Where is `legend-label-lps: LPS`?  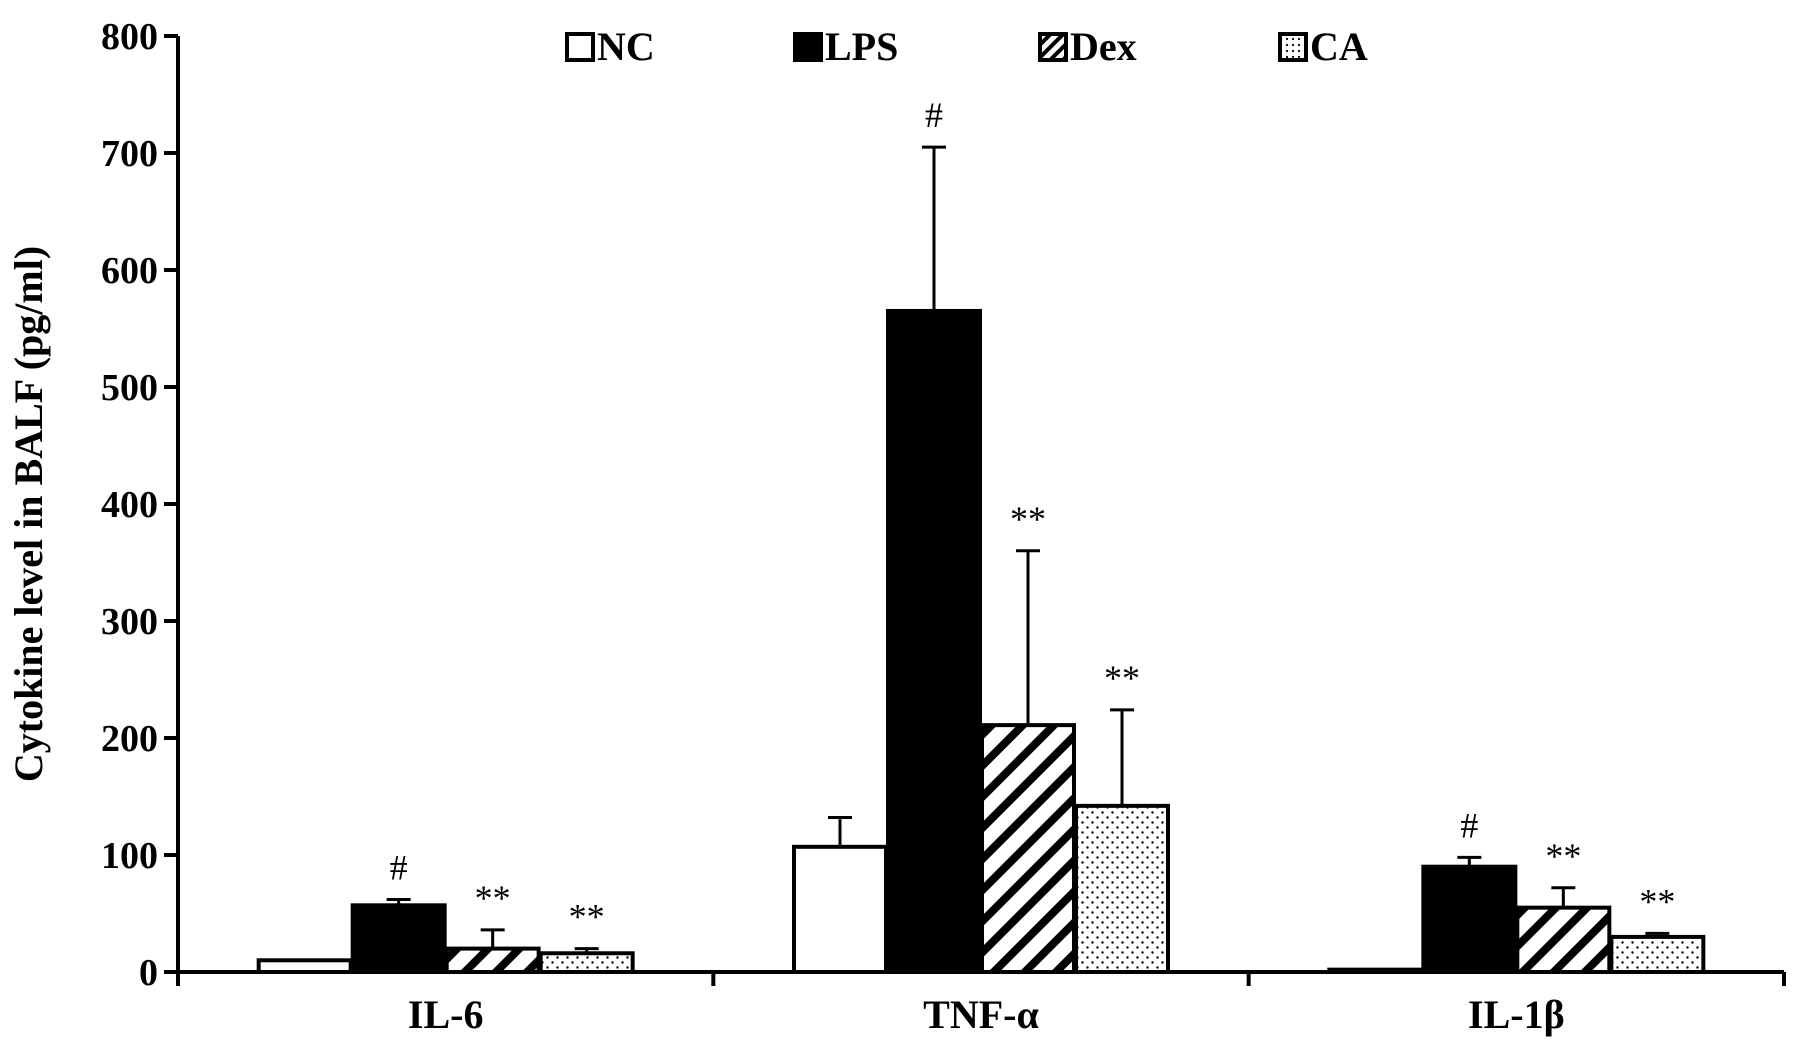
legend-label-lps: LPS is located at coordinates (861, 46).